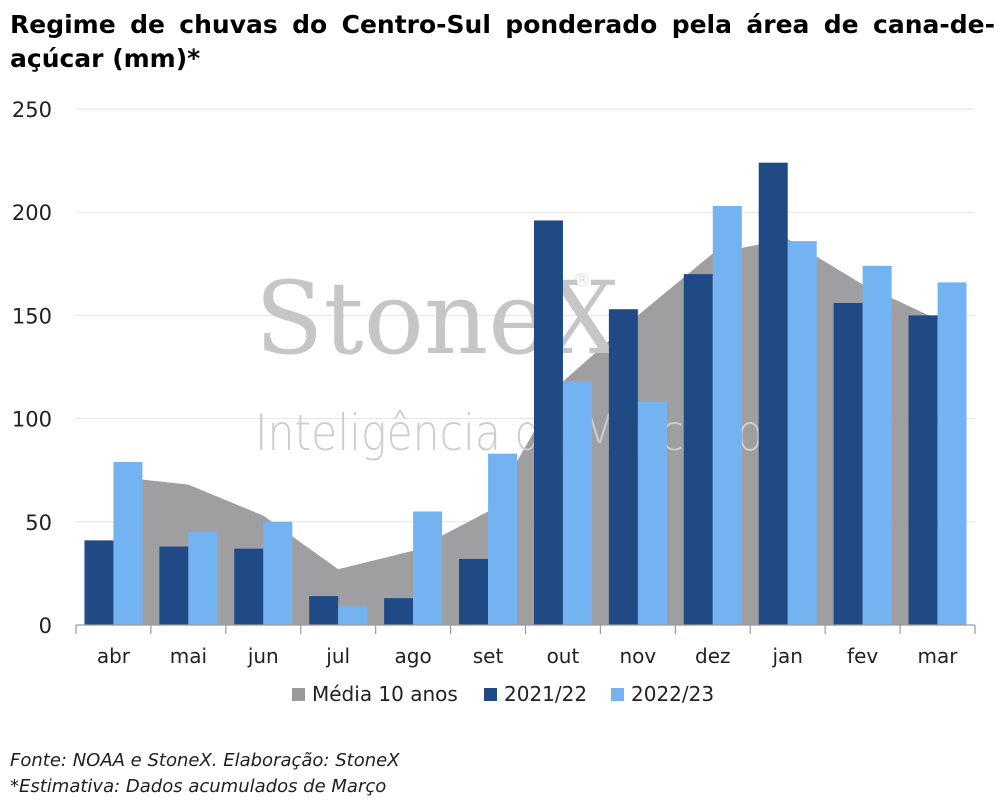 The width and height of the screenshot is (1003, 812). Describe the element at coordinates (437, 318) in the screenshot. I see `watermark-brand: StoneX` at that location.